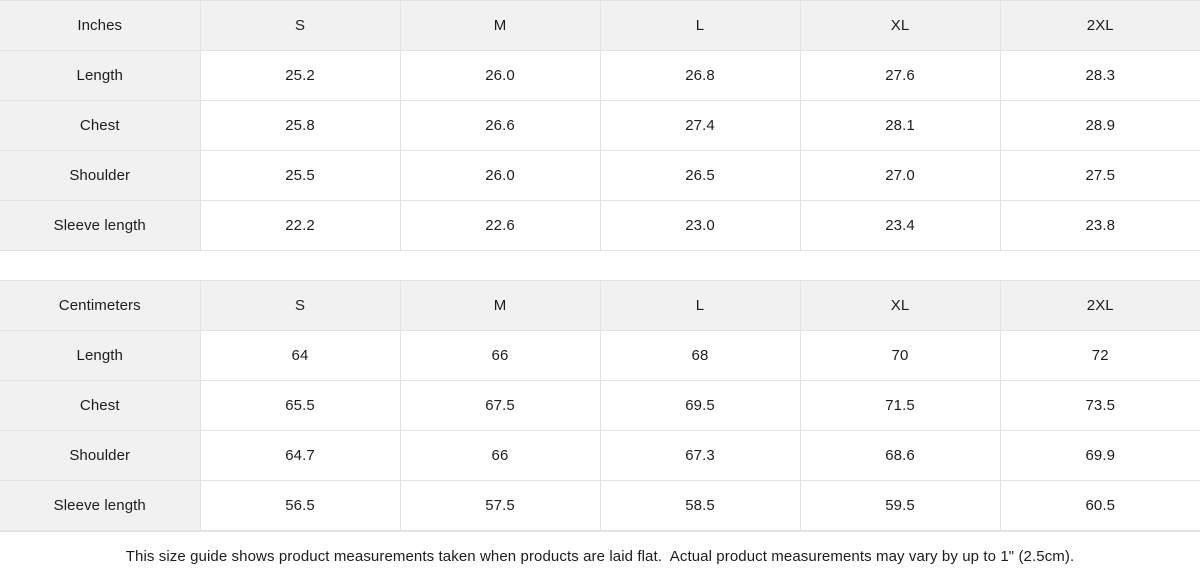  What do you see at coordinates (1099, 456) in the screenshot?
I see `cell-value: 69.9` at bounding box center [1099, 456].